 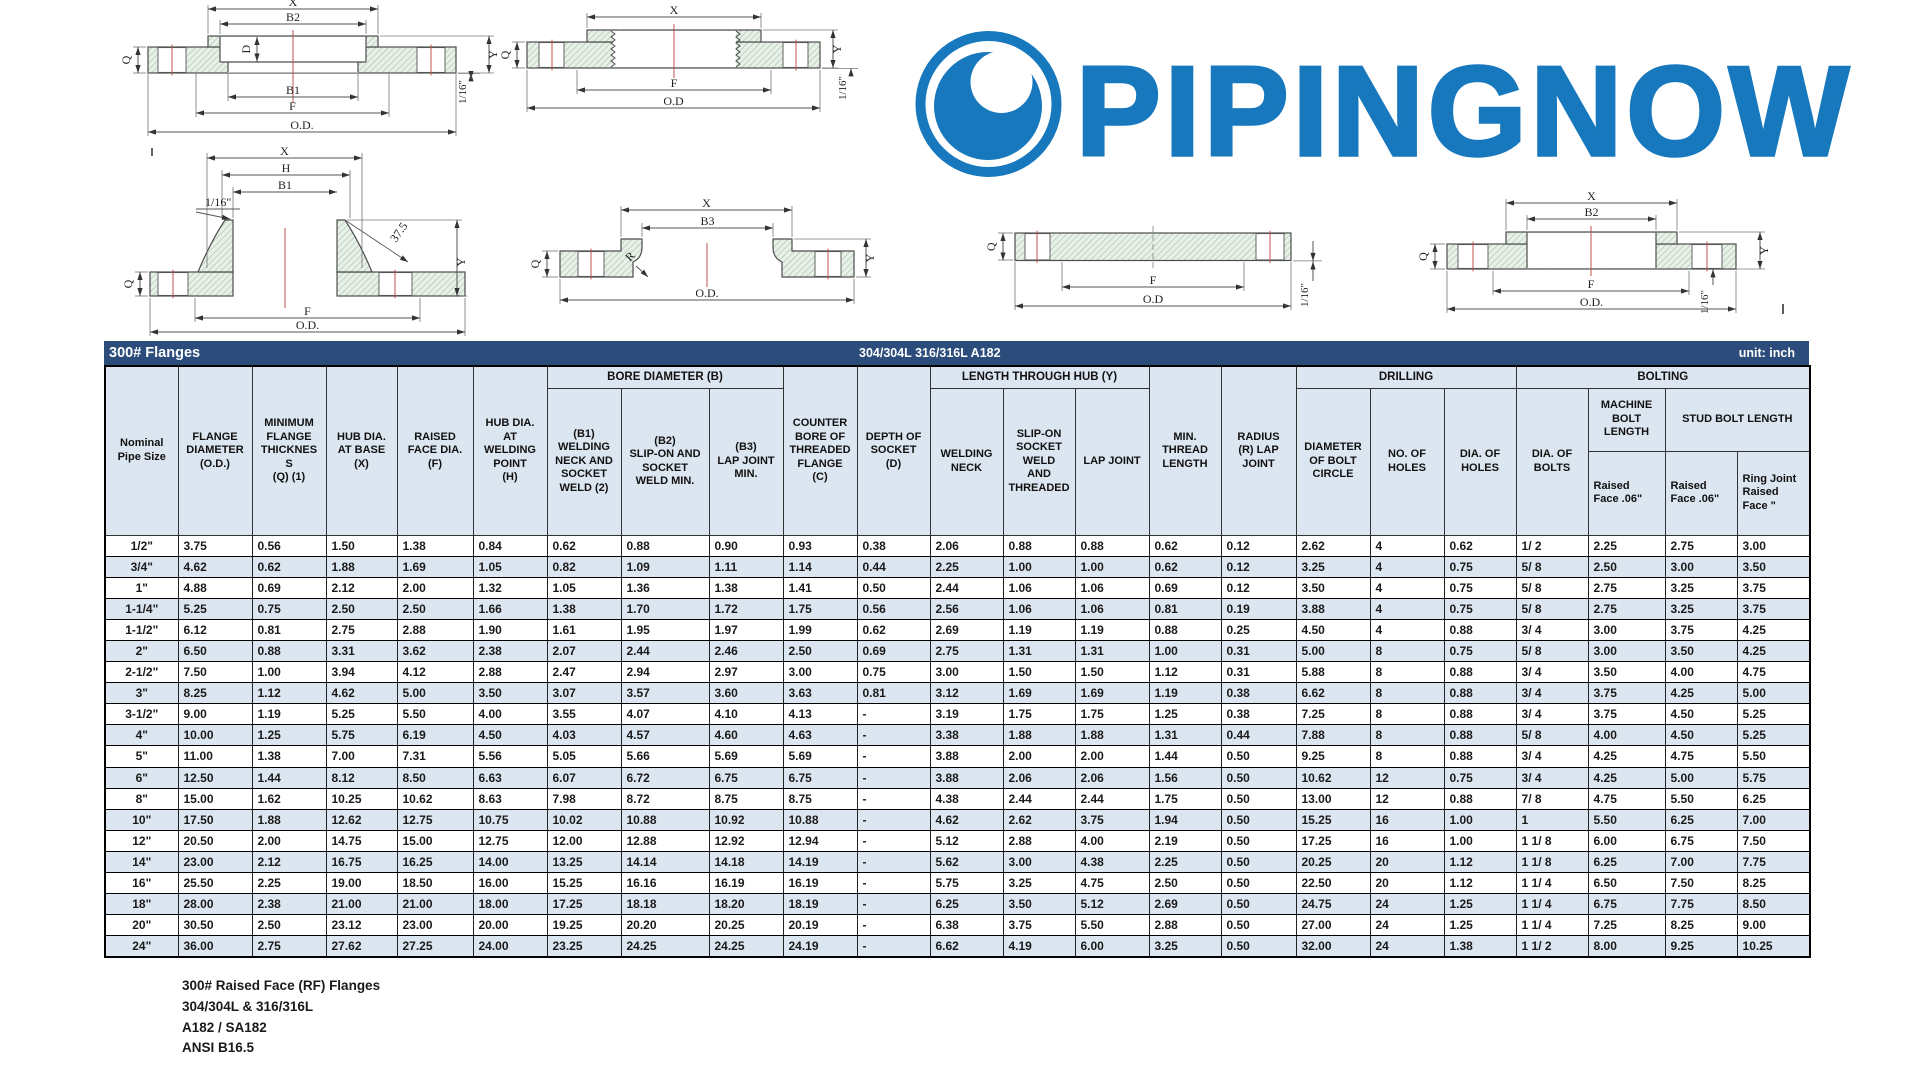 What do you see at coordinates (399, 231) in the screenshot?
I see `svg-text: 37.5` at bounding box center [399, 231].